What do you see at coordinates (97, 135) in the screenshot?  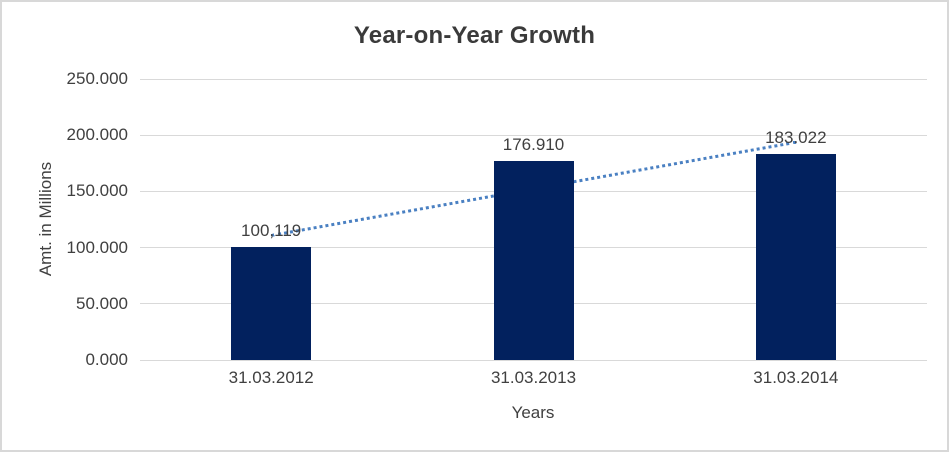 I see `y-axis-tick-label: 200.000` at bounding box center [97, 135].